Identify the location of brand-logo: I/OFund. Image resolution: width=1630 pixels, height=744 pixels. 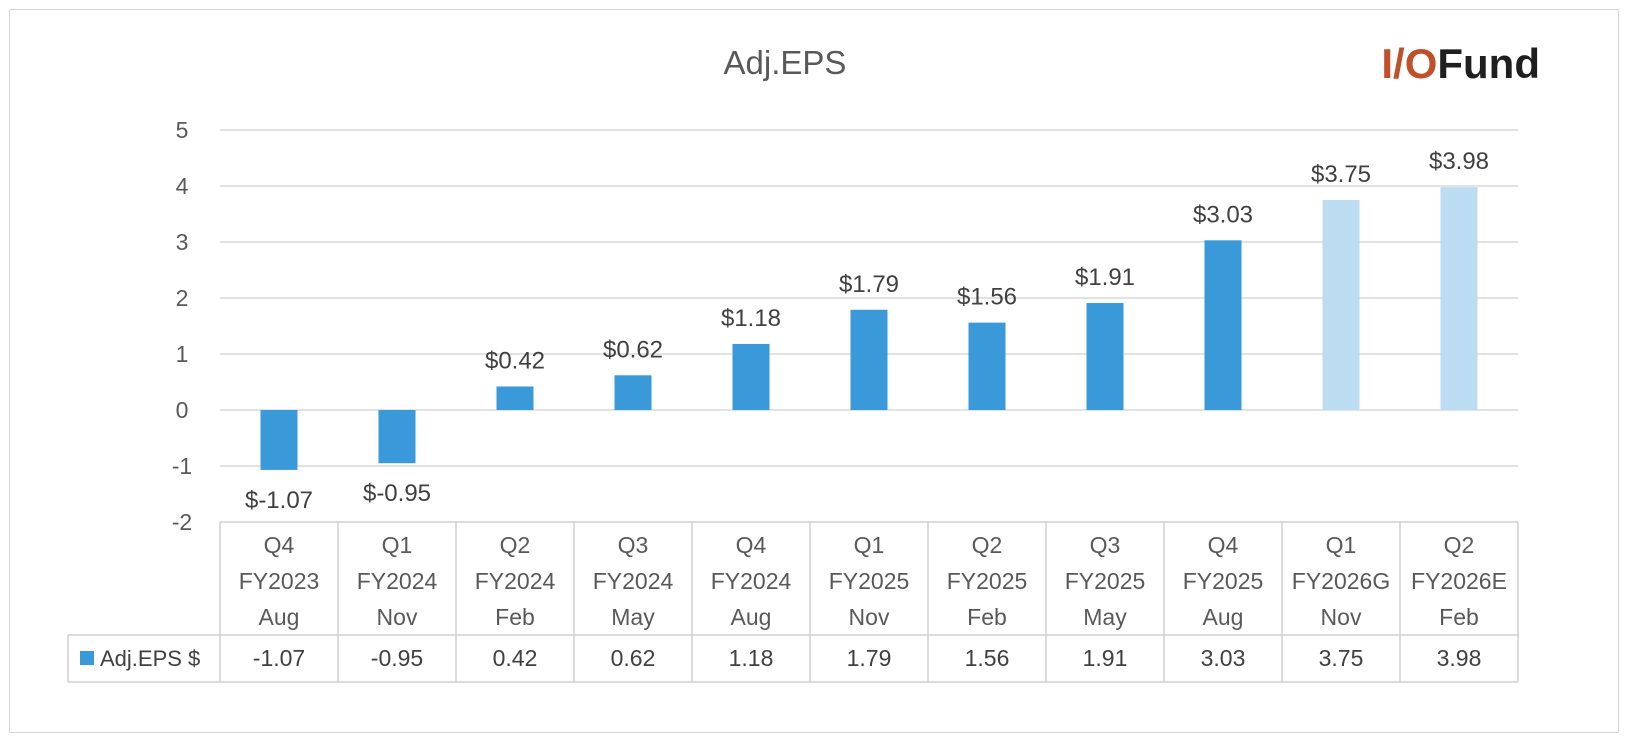
(1460, 63).